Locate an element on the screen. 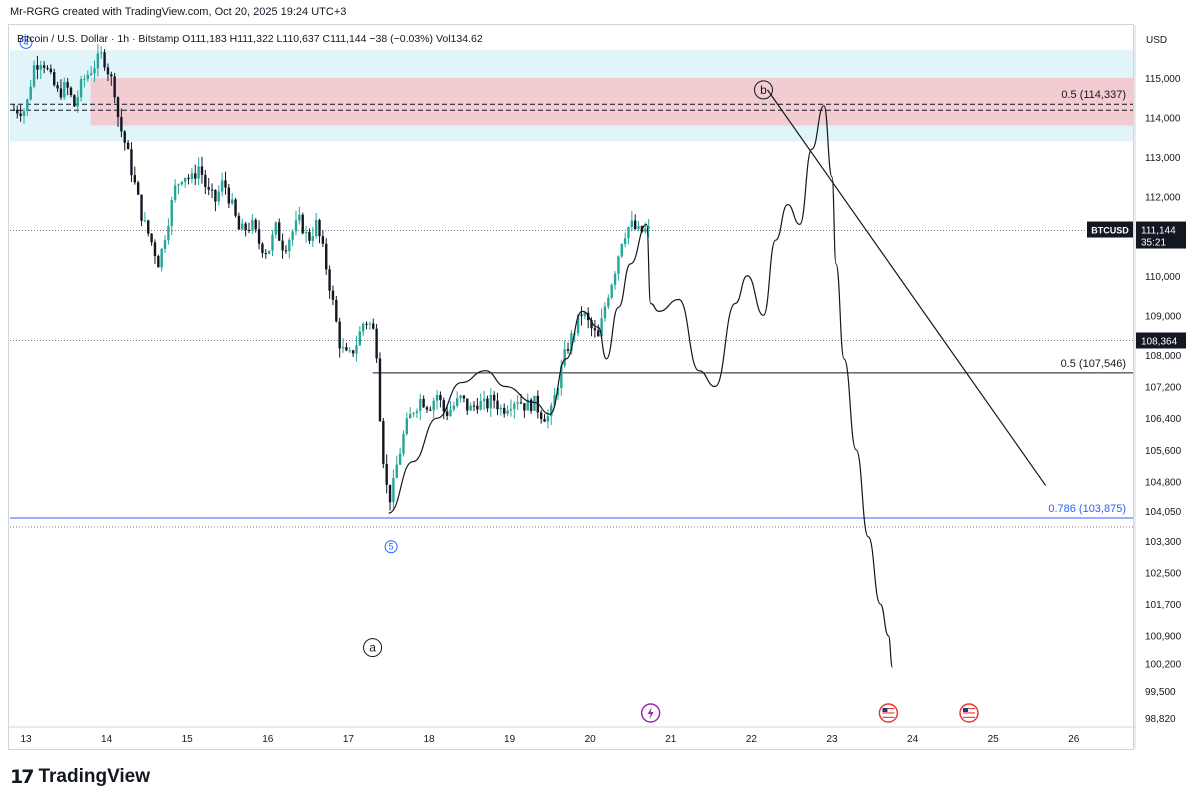  time-tick: 26 is located at coordinates (1074, 739).